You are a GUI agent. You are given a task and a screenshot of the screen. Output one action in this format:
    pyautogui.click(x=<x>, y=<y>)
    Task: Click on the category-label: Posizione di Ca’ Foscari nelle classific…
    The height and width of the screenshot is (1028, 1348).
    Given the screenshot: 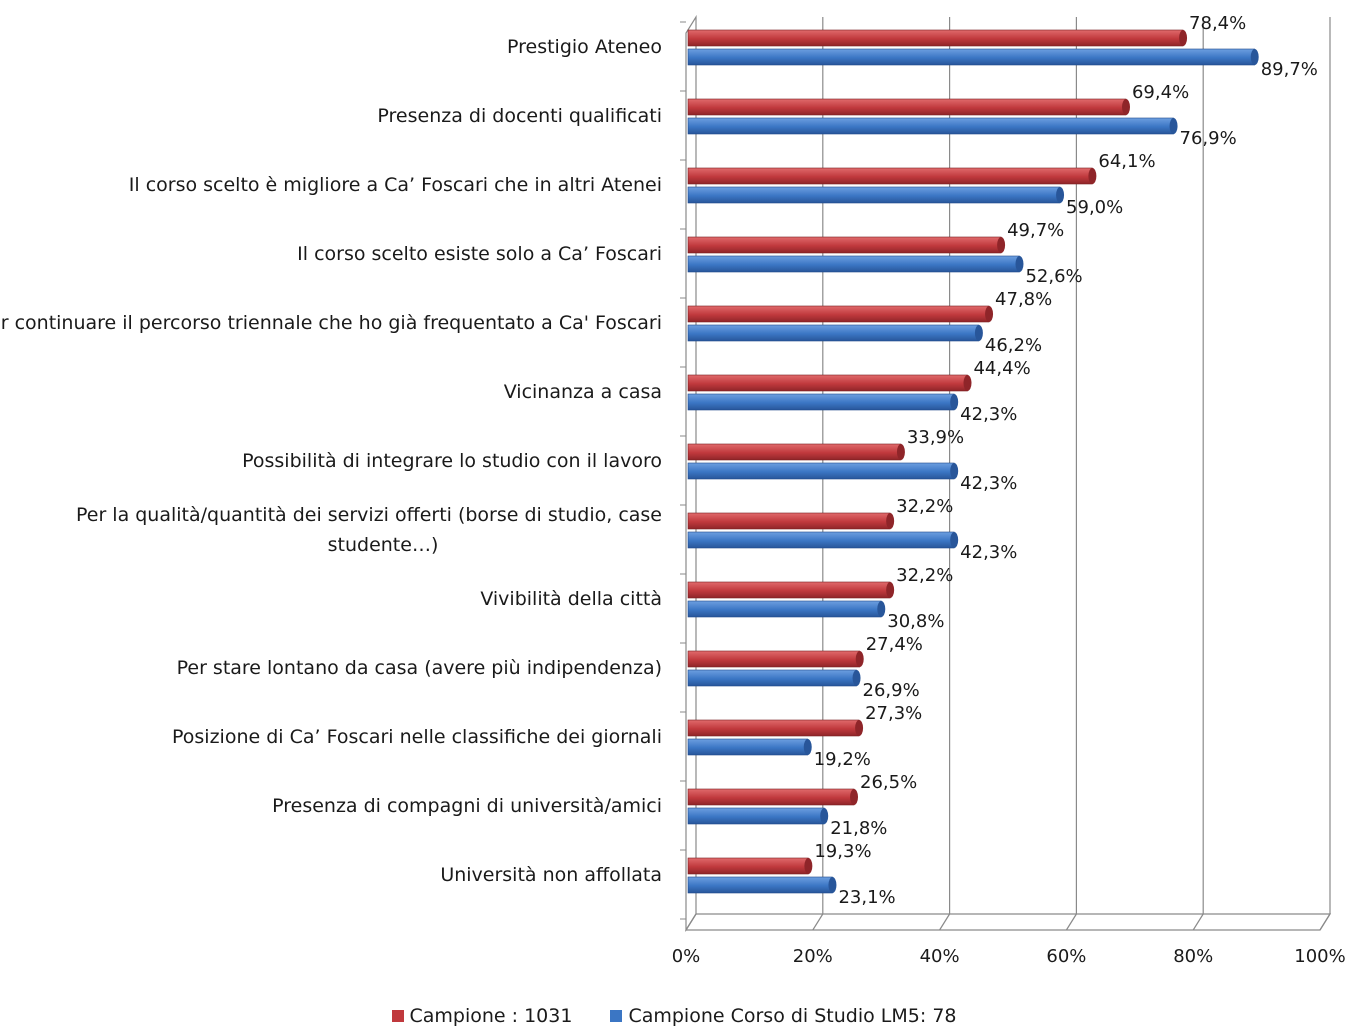 What is the action you would take?
    pyautogui.click(x=417, y=737)
    